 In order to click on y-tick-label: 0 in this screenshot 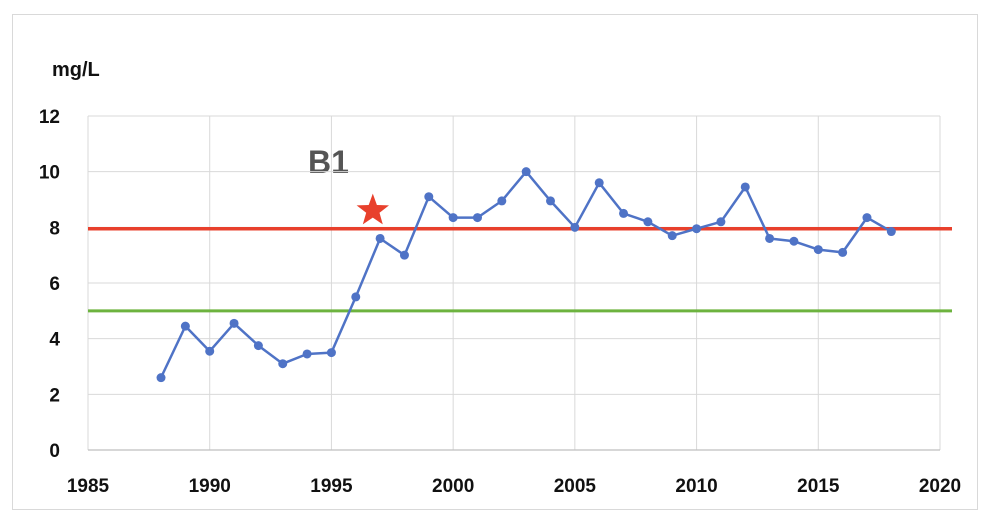, I will do `click(54, 451)`.